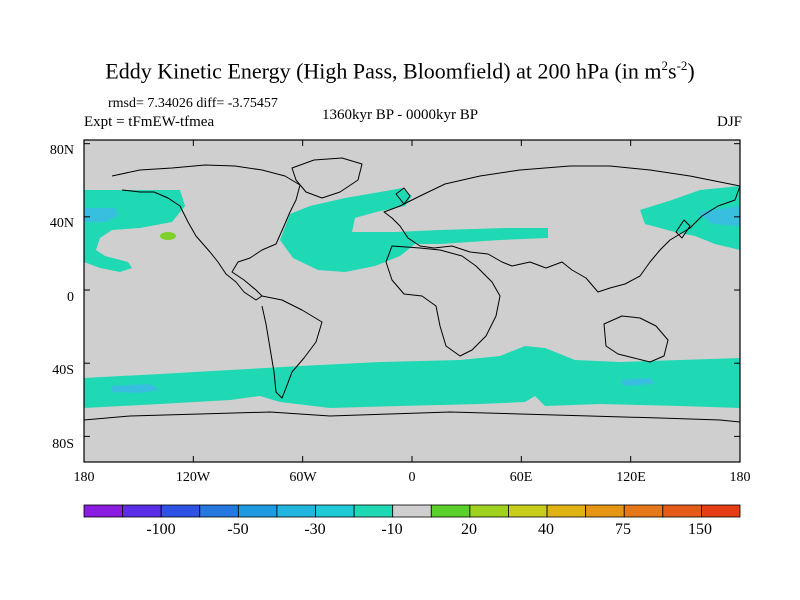  Describe the element at coordinates (631, 477) in the screenshot. I see `x-tick-label-120e: 120E` at that location.